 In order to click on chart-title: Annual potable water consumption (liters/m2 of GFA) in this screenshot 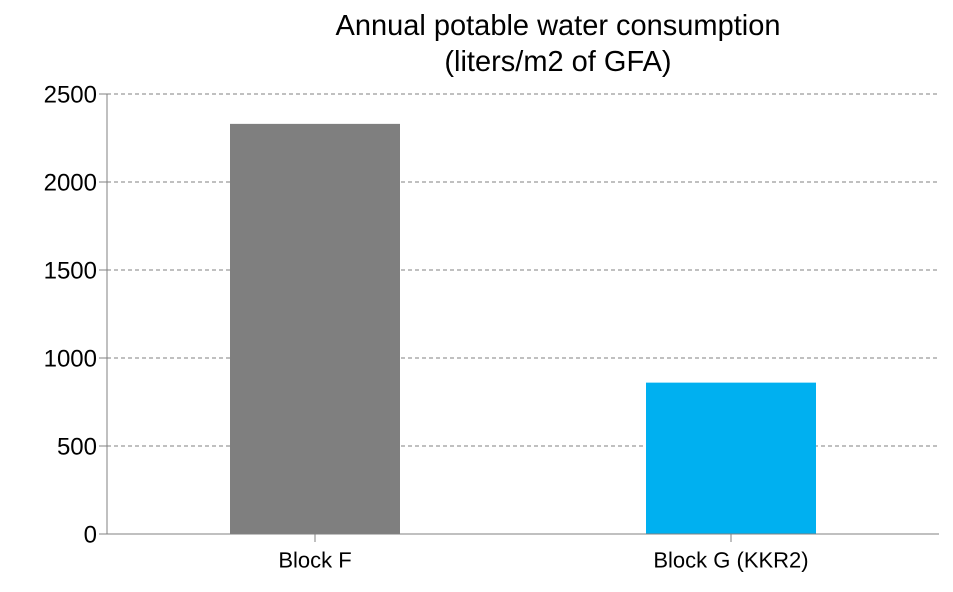, I will do `click(558, 44)`.